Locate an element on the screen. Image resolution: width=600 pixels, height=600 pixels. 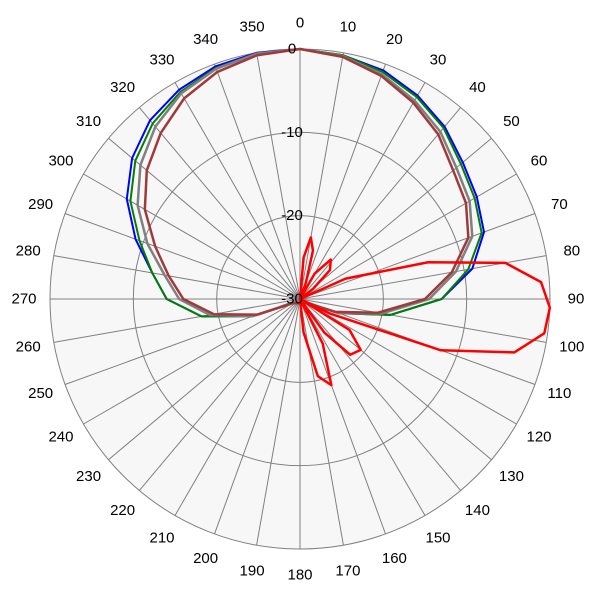
angle-label-350: 350 is located at coordinates (252, 27).